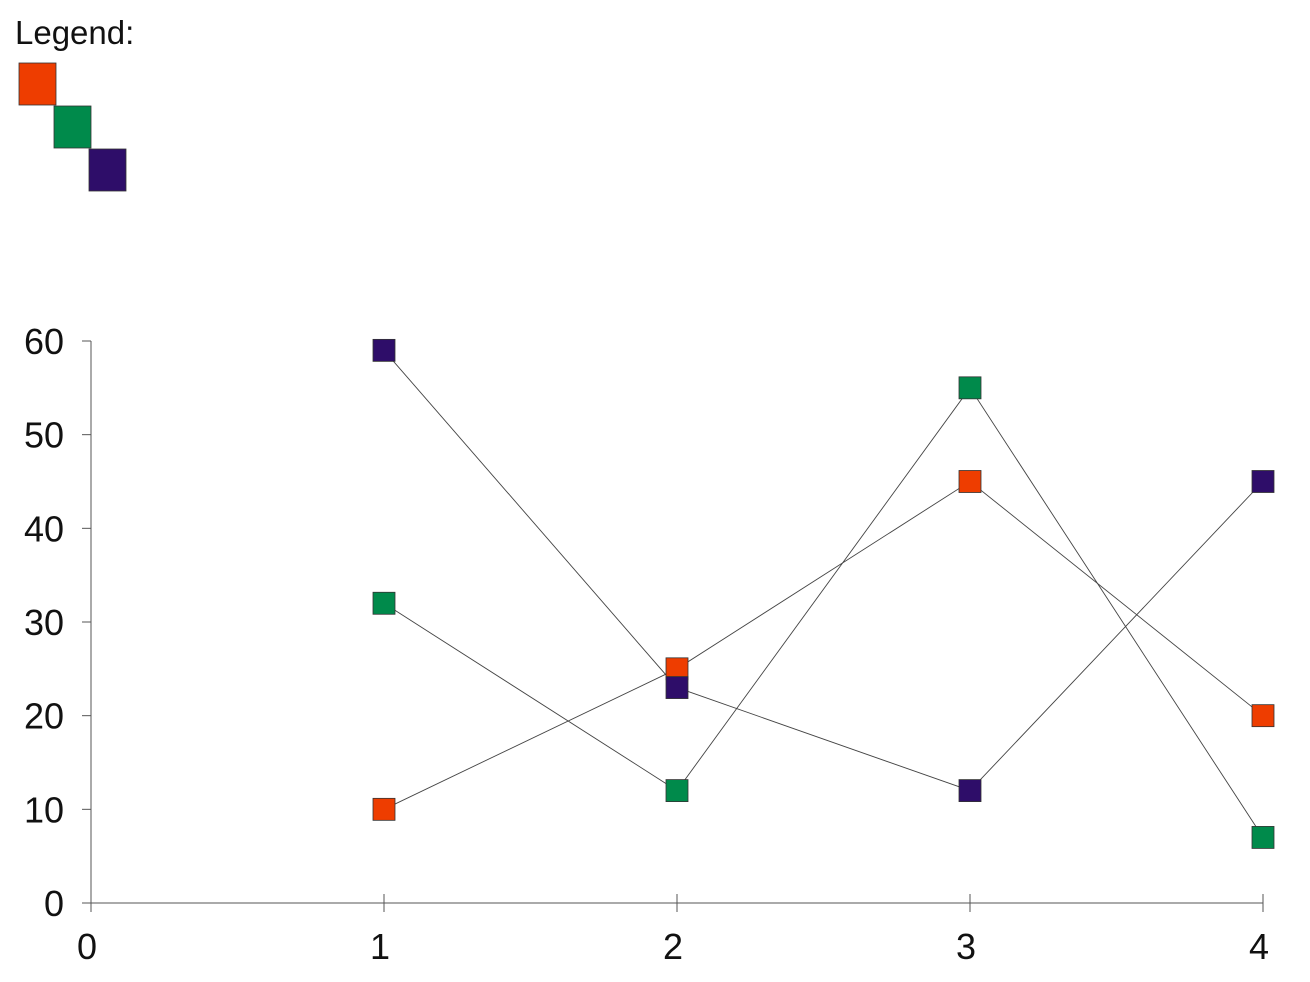 This screenshot has height=982, width=1310. What do you see at coordinates (44, 809) in the screenshot?
I see `y-tick-label: 10` at bounding box center [44, 809].